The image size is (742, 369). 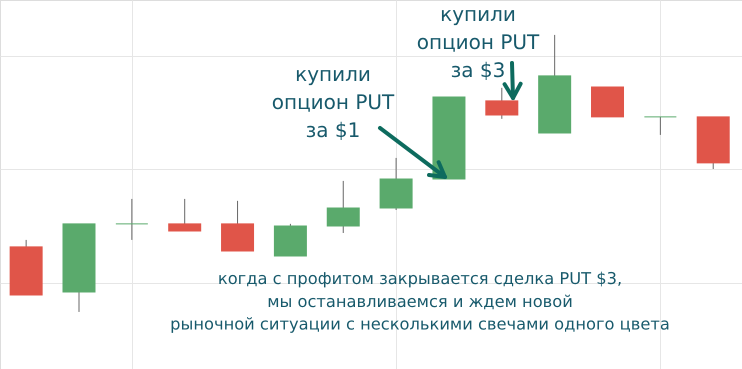 What do you see at coordinates (478, 42) in the screenshot?
I see `annotation: купили опцион PUT за $3` at bounding box center [478, 42].